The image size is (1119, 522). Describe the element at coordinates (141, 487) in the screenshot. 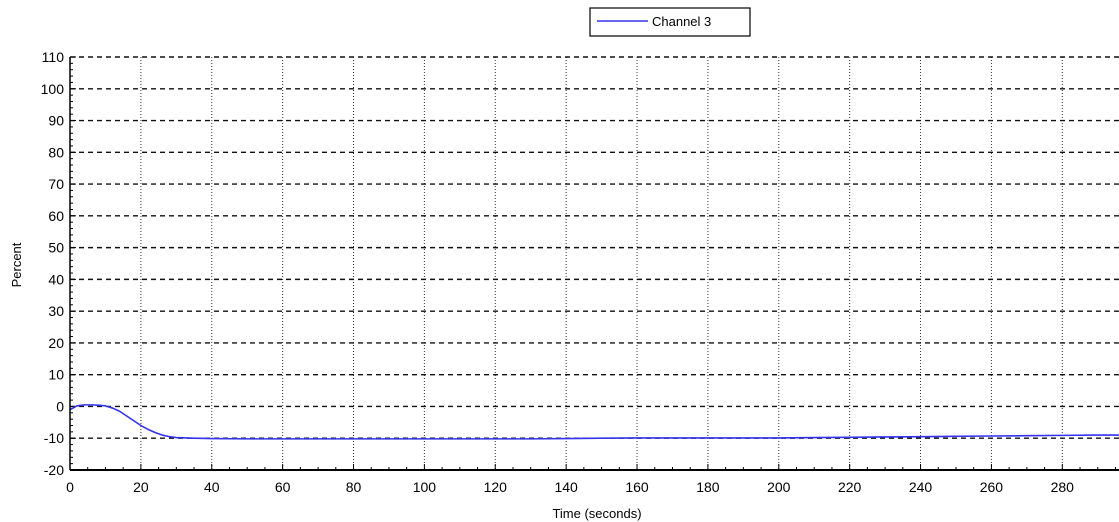

I see `x-tick-label: 20` at that location.